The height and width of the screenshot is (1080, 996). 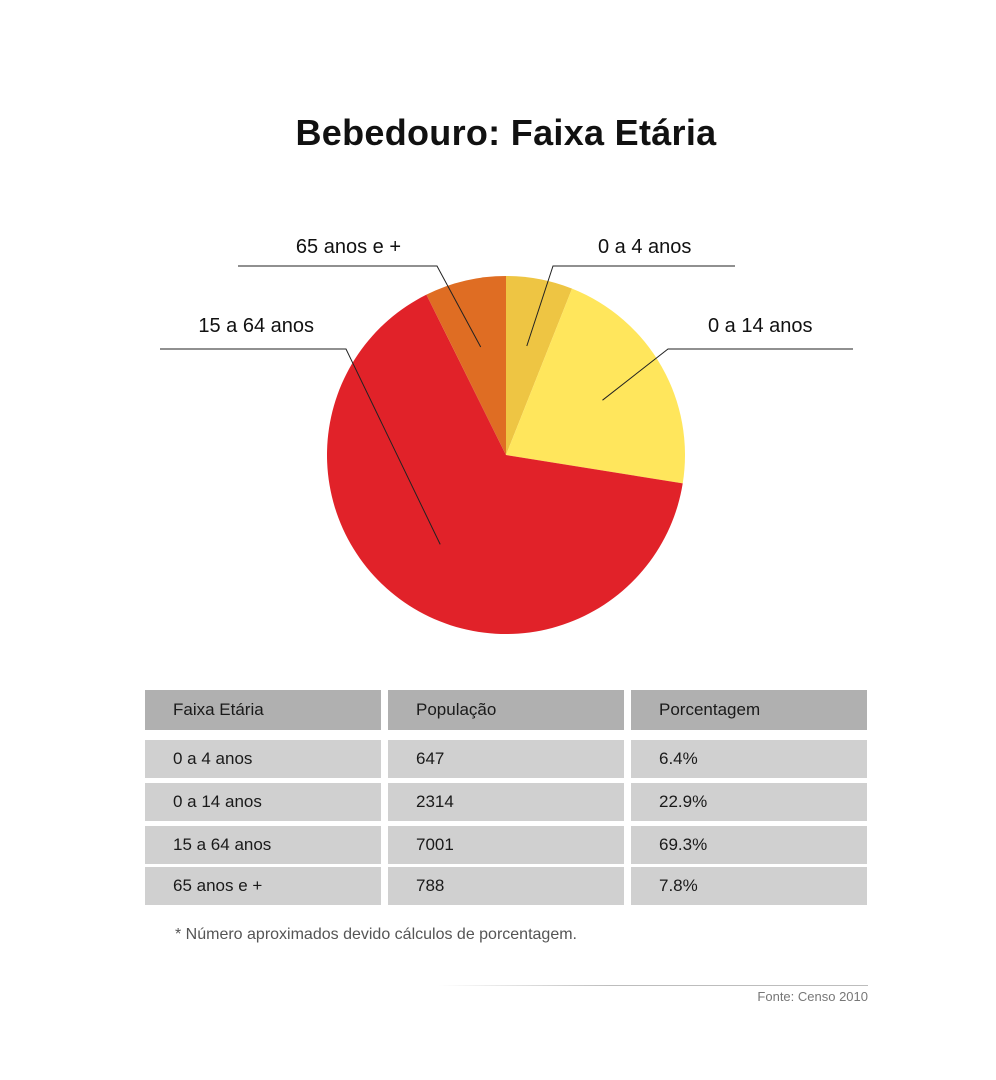 What do you see at coordinates (263, 886) in the screenshot?
I see `table-cell-age: 65 anos e +` at bounding box center [263, 886].